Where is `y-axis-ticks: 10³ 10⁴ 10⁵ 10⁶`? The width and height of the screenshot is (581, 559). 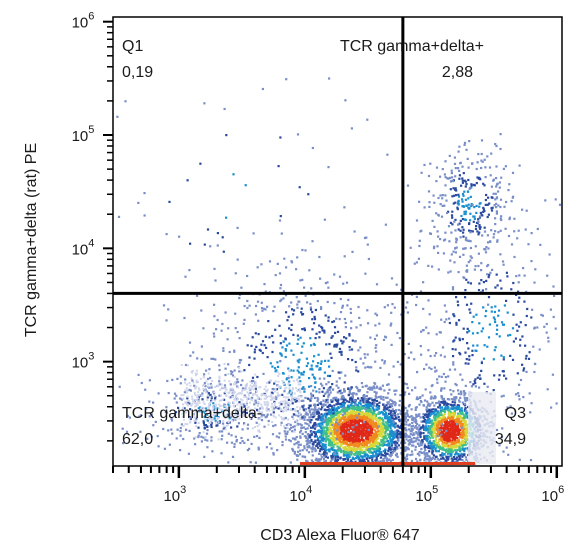
y-axis-ticks: 10³ 10⁴ 10⁵ 10⁶ is located at coordinates (92, 226).